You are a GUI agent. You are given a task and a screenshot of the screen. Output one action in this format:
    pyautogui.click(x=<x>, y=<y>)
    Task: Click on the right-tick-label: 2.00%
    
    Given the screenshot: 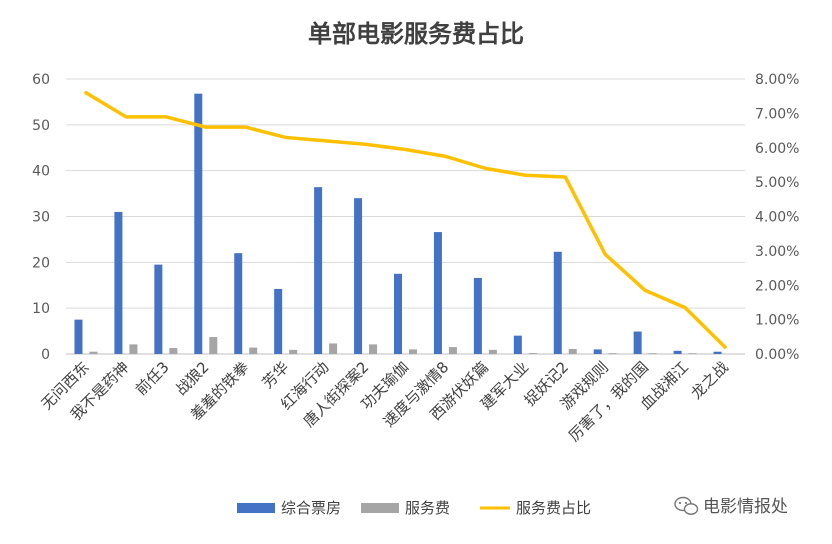 What is the action you would take?
    pyautogui.click(x=777, y=286)
    